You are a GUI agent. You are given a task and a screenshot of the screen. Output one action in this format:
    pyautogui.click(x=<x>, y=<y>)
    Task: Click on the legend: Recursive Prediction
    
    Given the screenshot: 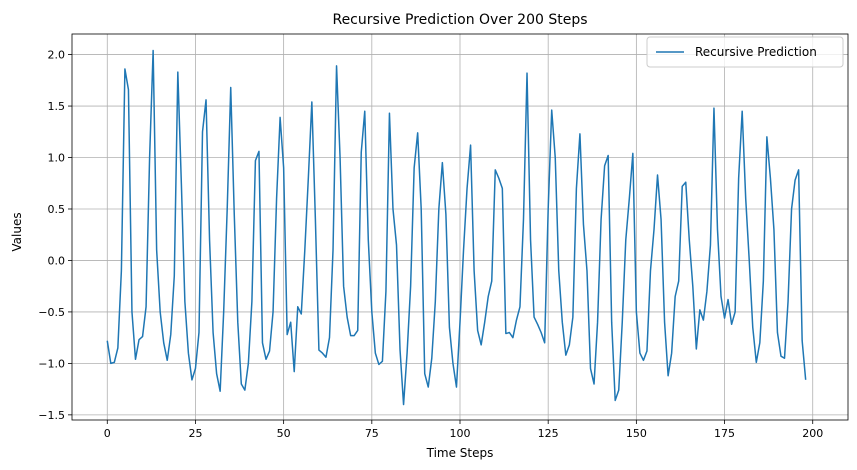 What is the action you would take?
    pyautogui.click(x=745, y=52)
    